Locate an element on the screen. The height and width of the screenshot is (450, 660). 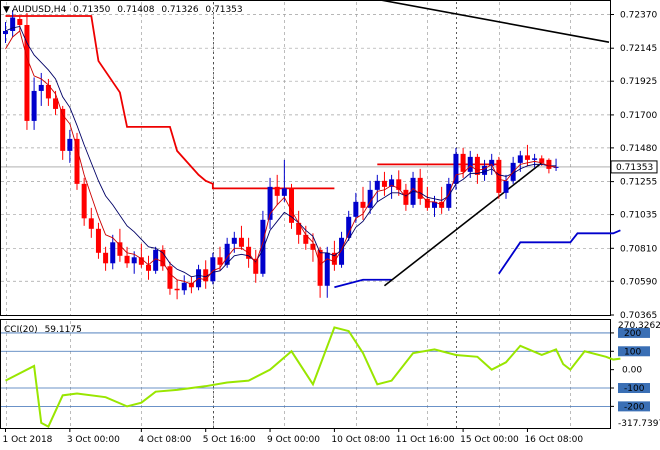
symbol-label: AUDUSD,H4 is located at coordinates (39, 10).